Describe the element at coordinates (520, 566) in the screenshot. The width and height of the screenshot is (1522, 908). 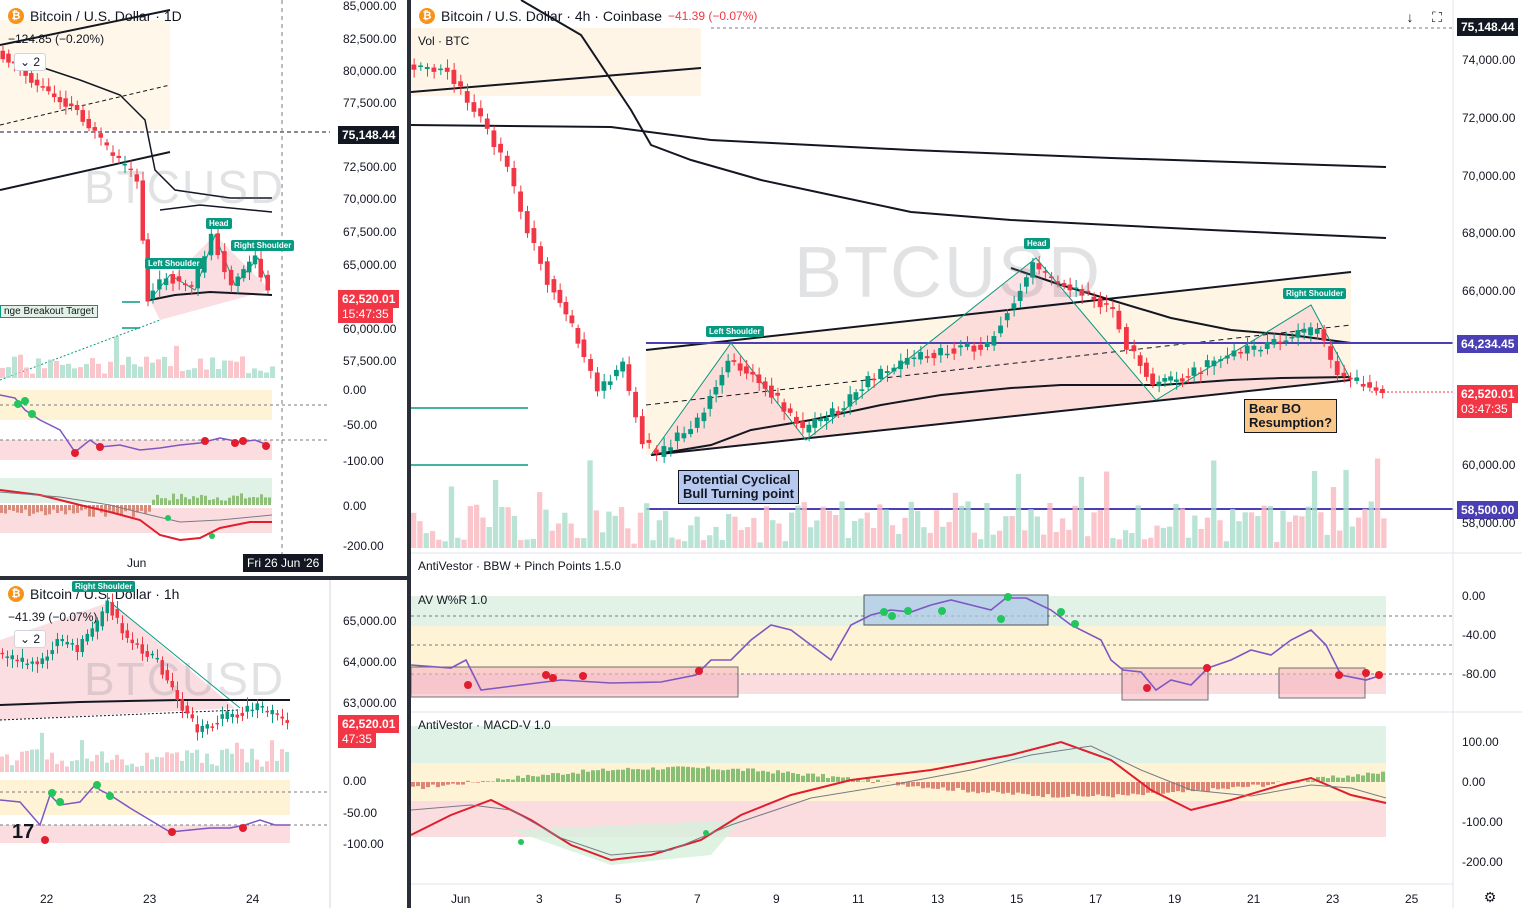
I see `bbw-indicator-title: AntiVestor · BBW + Pinch Points 1.5.0` at that location.